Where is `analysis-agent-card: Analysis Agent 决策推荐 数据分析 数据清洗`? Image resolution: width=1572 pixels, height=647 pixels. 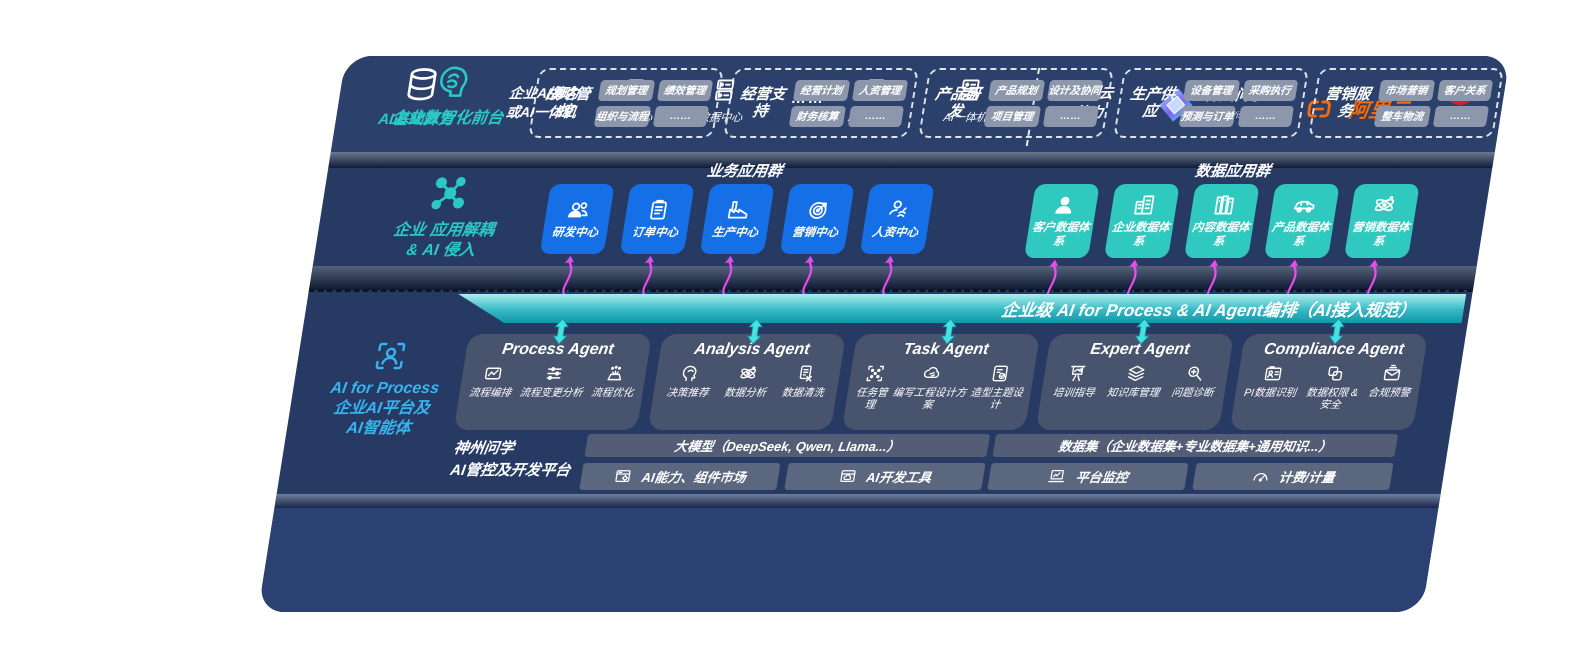
analysis-agent-card: Analysis Agent 决策推荐 数据分析 数据清洗 is located at coordinates (746, 382).